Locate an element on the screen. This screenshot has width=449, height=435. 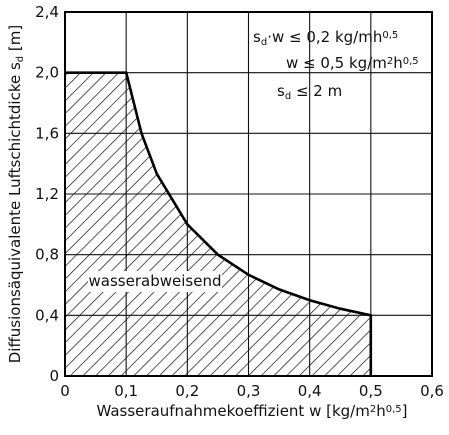
region-label-background is located at coordinates (155, 281).